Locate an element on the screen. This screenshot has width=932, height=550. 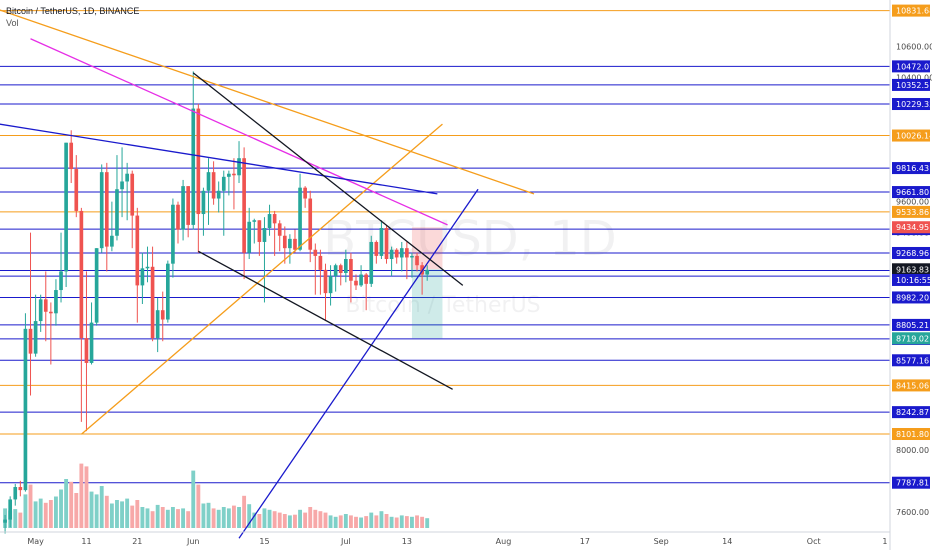
price-badge-bg is located at coordinates (911, 227).